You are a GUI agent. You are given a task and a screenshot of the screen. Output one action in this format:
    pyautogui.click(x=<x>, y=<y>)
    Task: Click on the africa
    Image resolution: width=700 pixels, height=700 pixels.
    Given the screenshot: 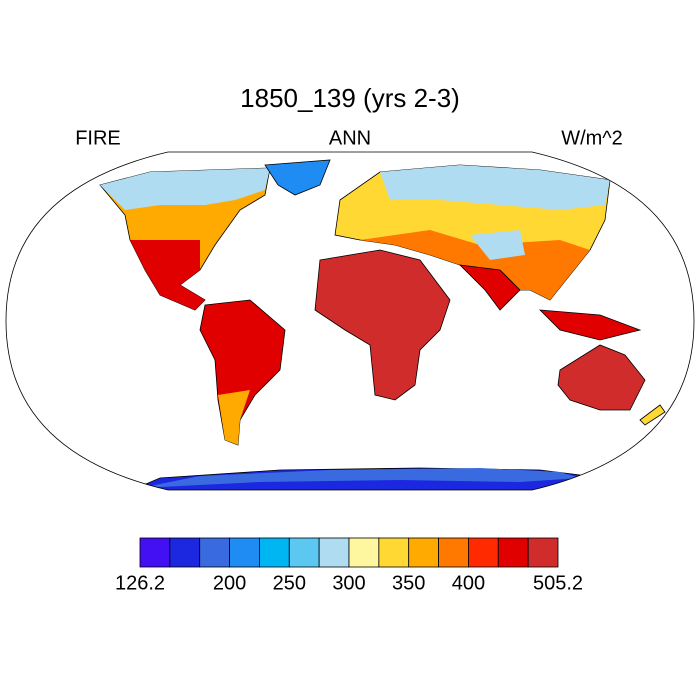 What is the action you would take?
    pyautogui.click(x=382, y=325)
    